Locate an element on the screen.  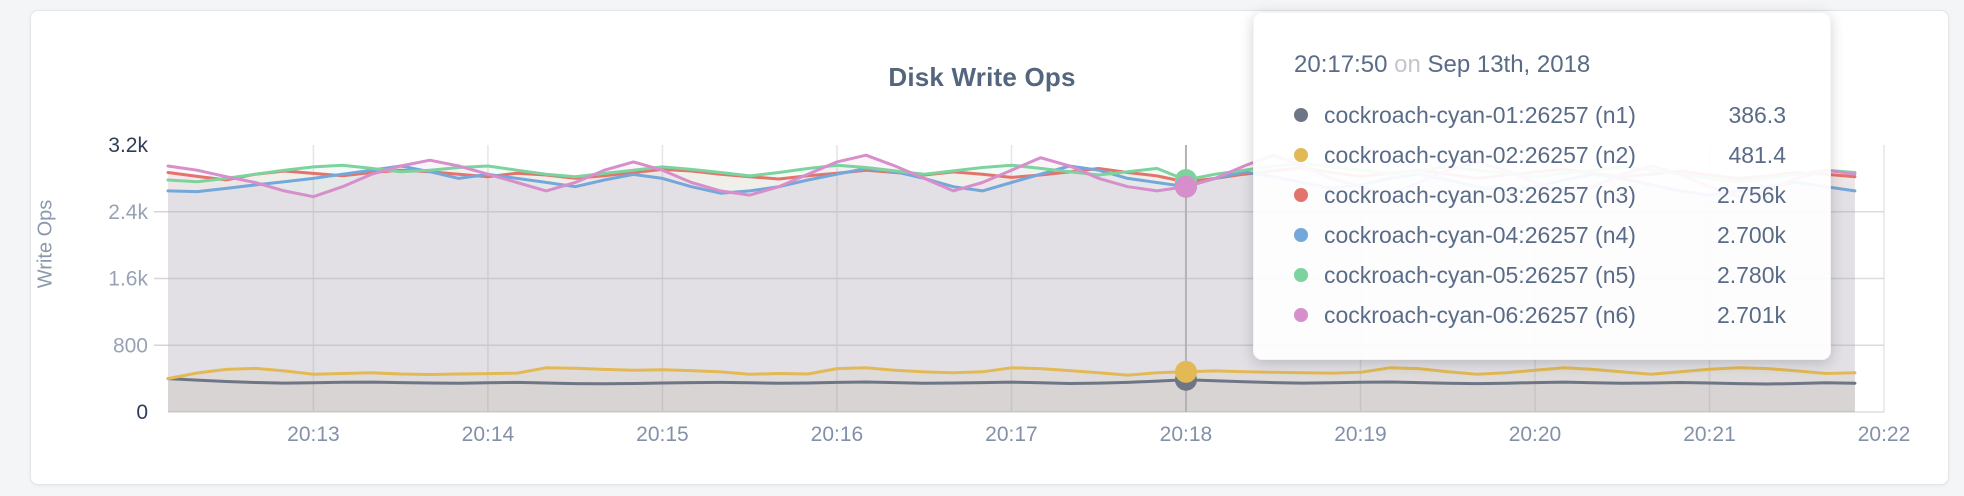
series-color-dot-n5 is located at coordinates (1301, 275).